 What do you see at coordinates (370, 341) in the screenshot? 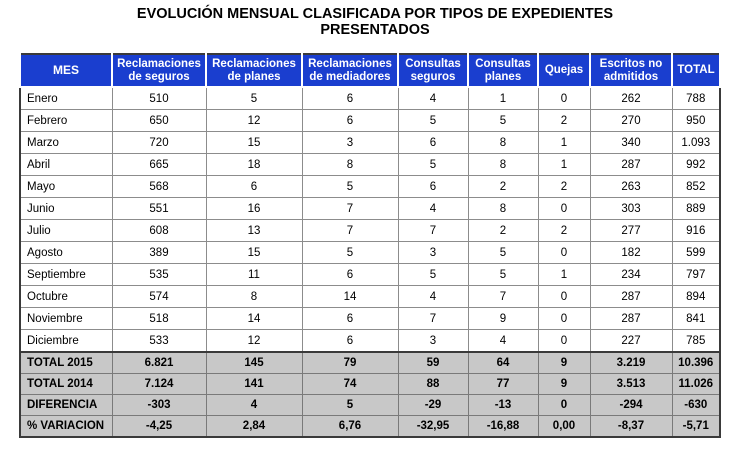
I see `table-row: Diciembre 533 12 6 3 4 0 227 785` at bounding box center [370, 341].